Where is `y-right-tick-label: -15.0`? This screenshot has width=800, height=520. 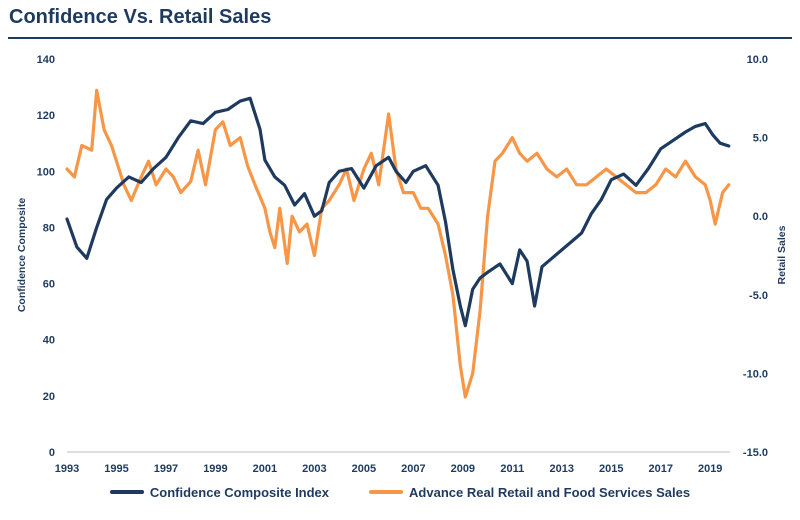 y-right-tick-label: -15.0 is located at coordinates (755, 453).